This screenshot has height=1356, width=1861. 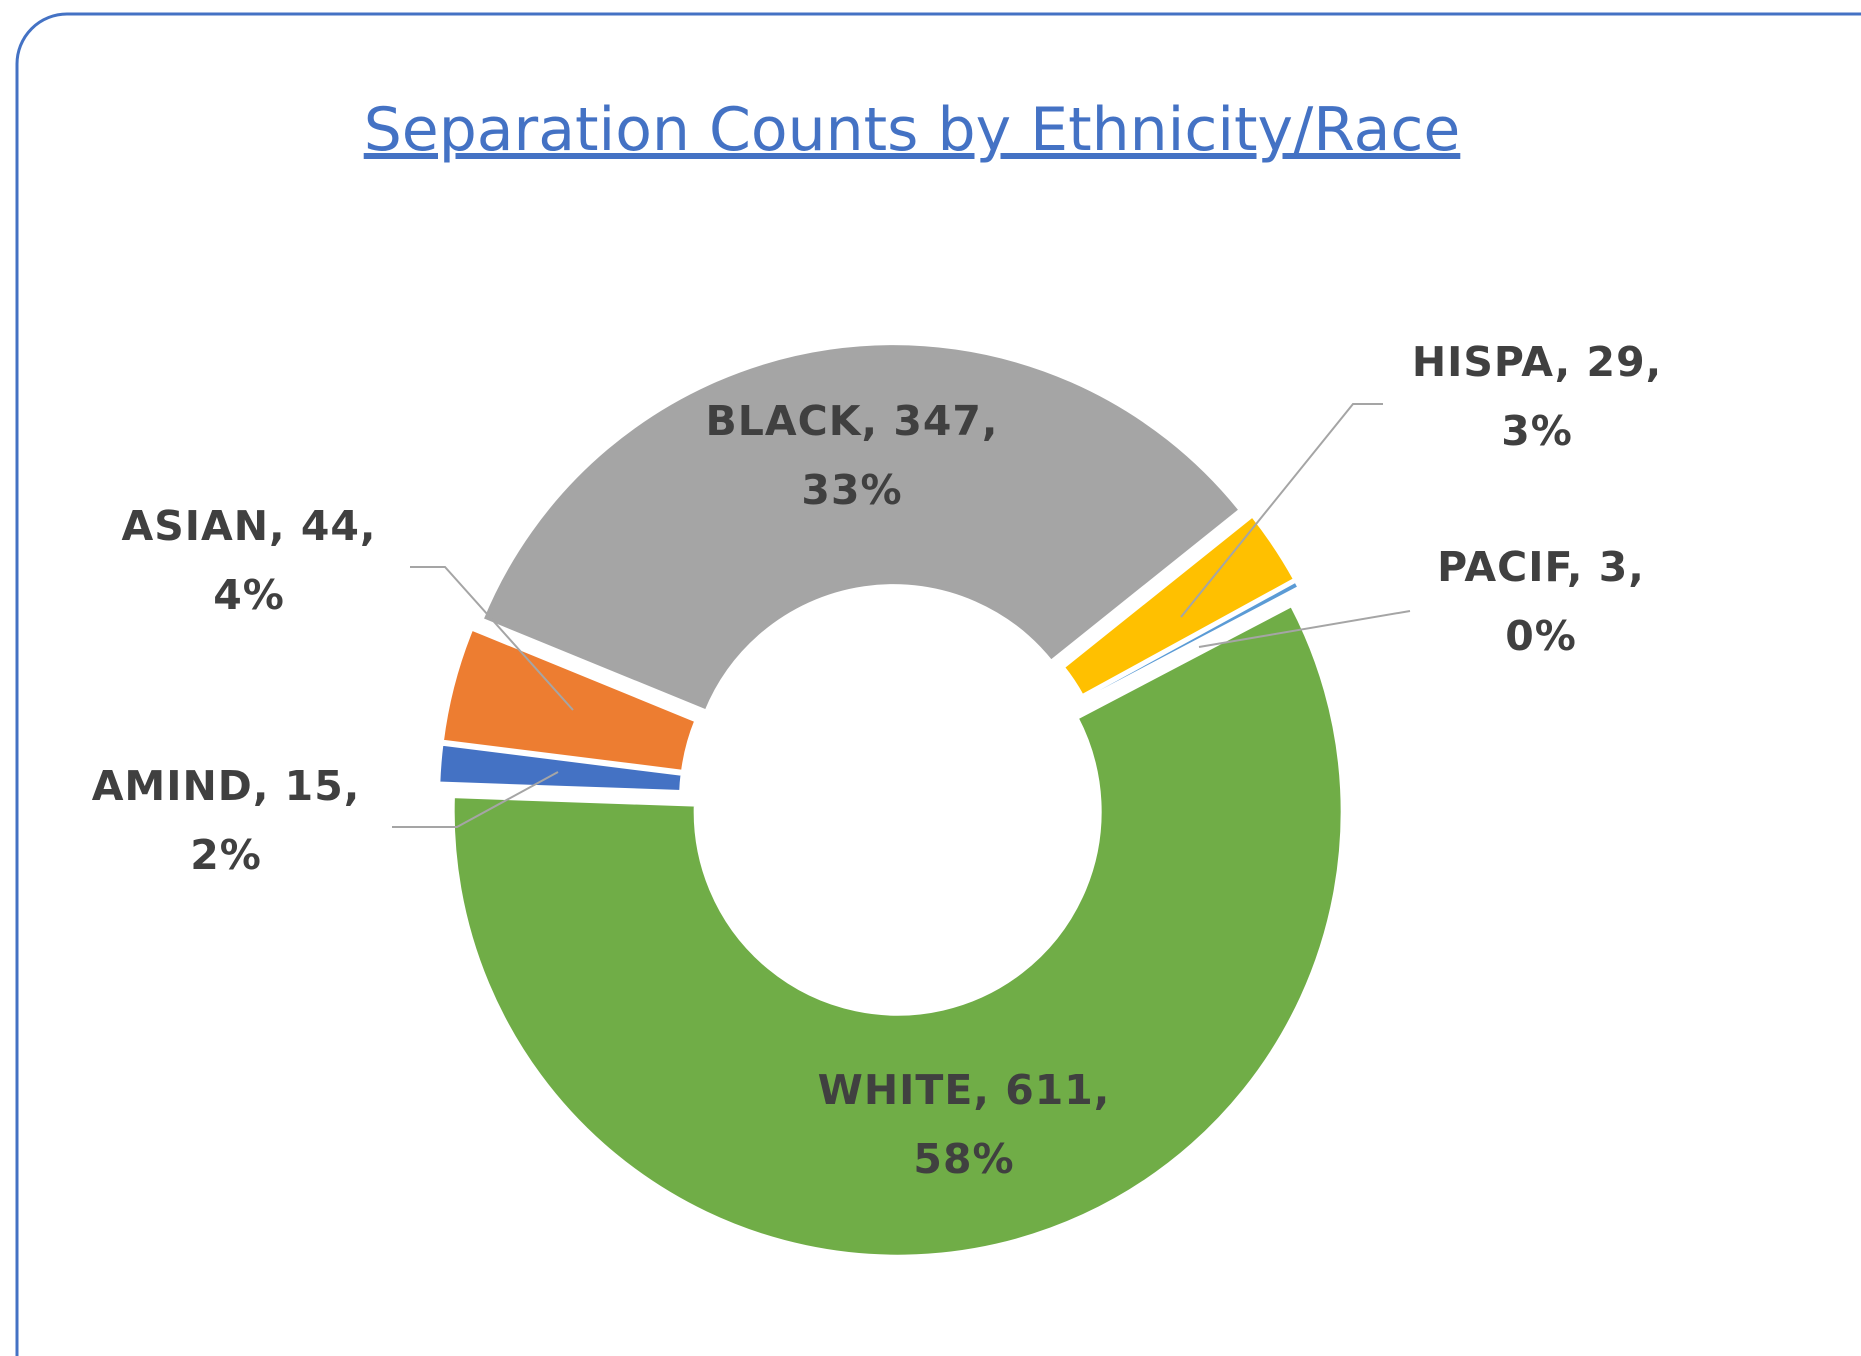 What do you see at coordinates (249, 595) in the screenshot?
I see `data-label-line: 4%` at bounding box center [249, 595].